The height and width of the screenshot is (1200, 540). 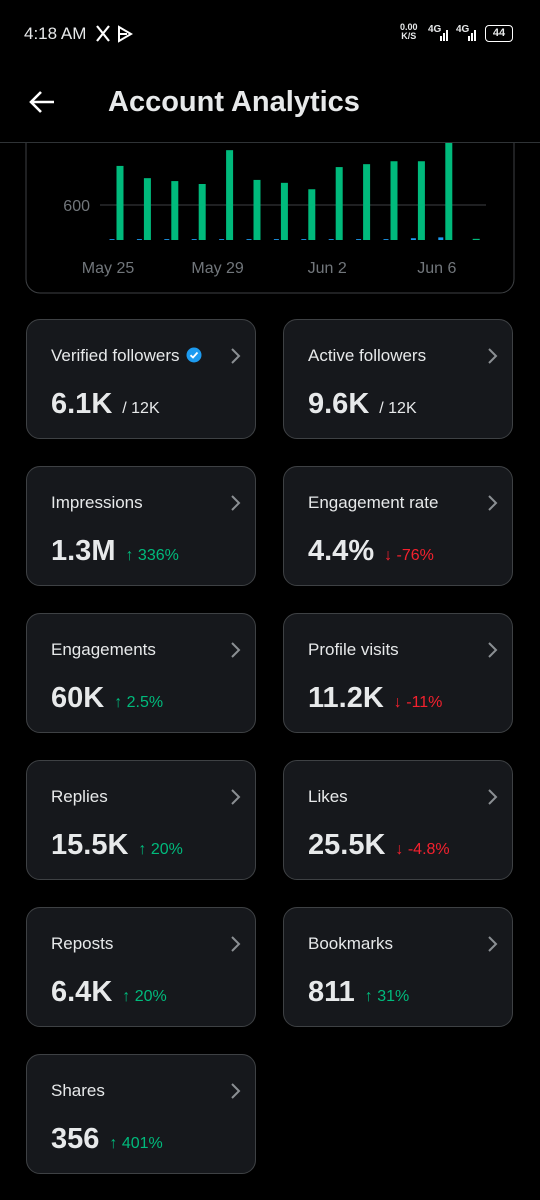 What do you see at coordinates (458, 35) in the screenshot?
I see `signal` at bounding box center [458, 35].